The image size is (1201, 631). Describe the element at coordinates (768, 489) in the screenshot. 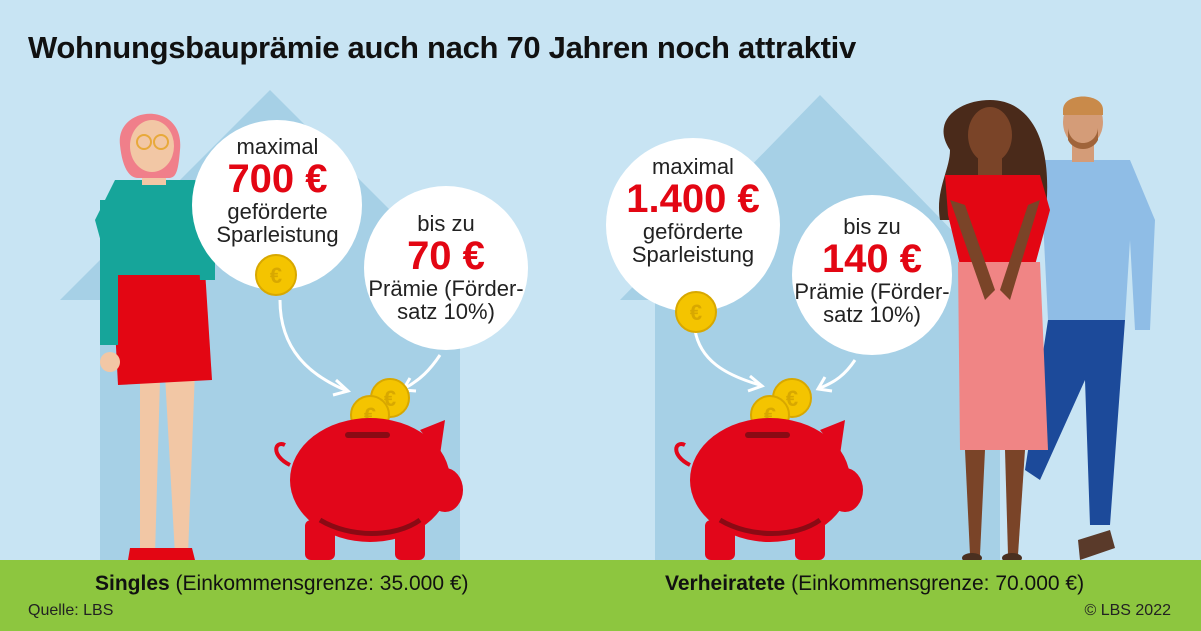

I see `piggy-bank-right-icon` at that location.